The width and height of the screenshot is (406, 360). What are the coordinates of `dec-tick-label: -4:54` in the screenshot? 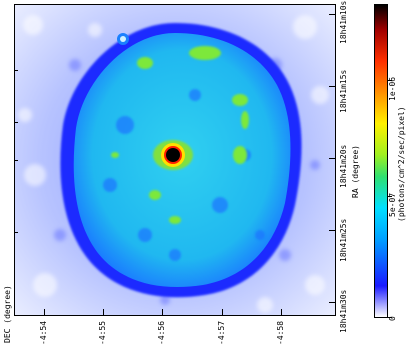 It's located at (43, 332).